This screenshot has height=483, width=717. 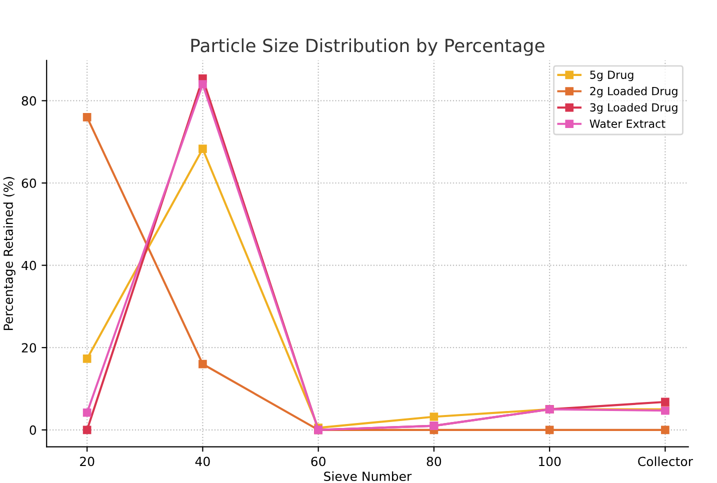 What do you see at coordinates (33, 430) in the screenshot?
I see `y-tick-label: 0` at bounding box center [33, 430].